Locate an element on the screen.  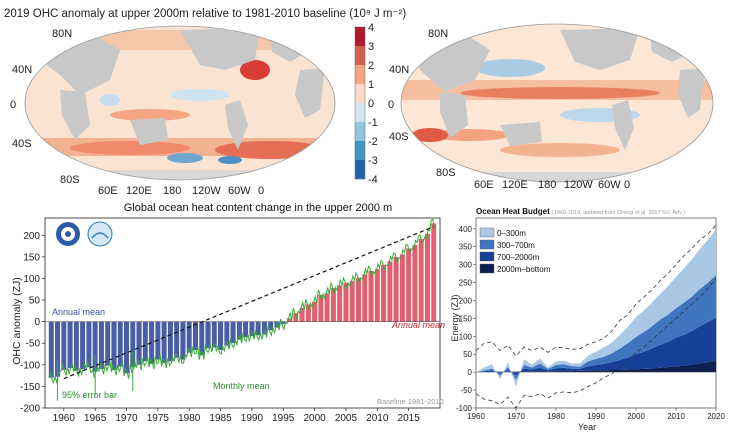
lat-label-40n: 40N is located at coordinates (22, 70).